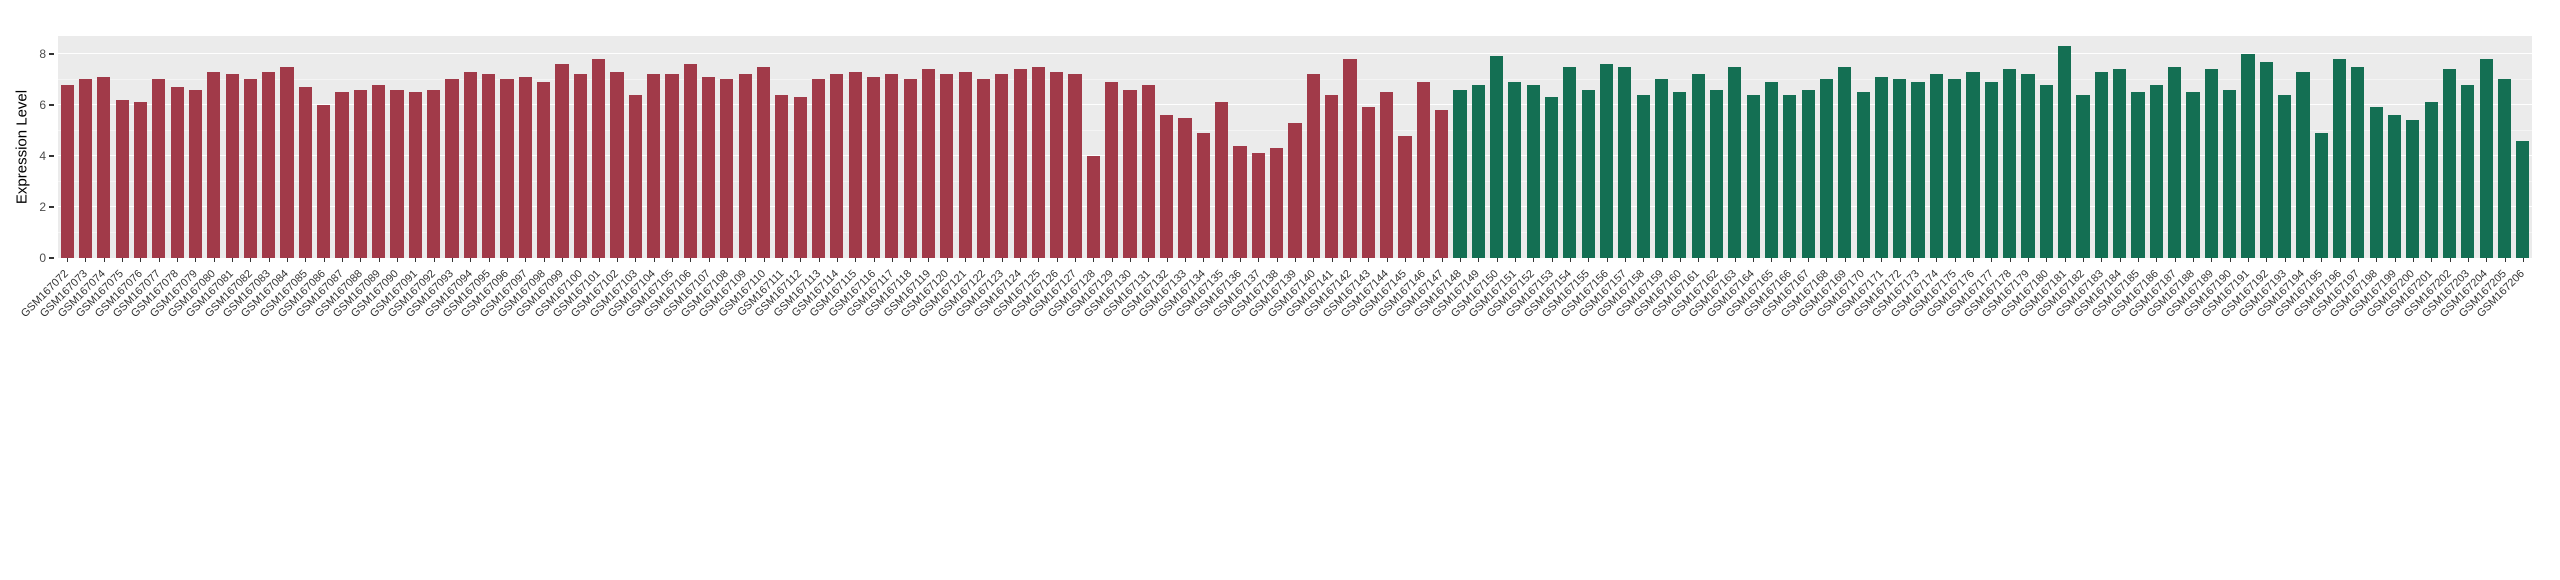  What do you see at coordinates (51, 258) in the screenshot?
I see `y-tick-mark` at bounding box center [51, 258].